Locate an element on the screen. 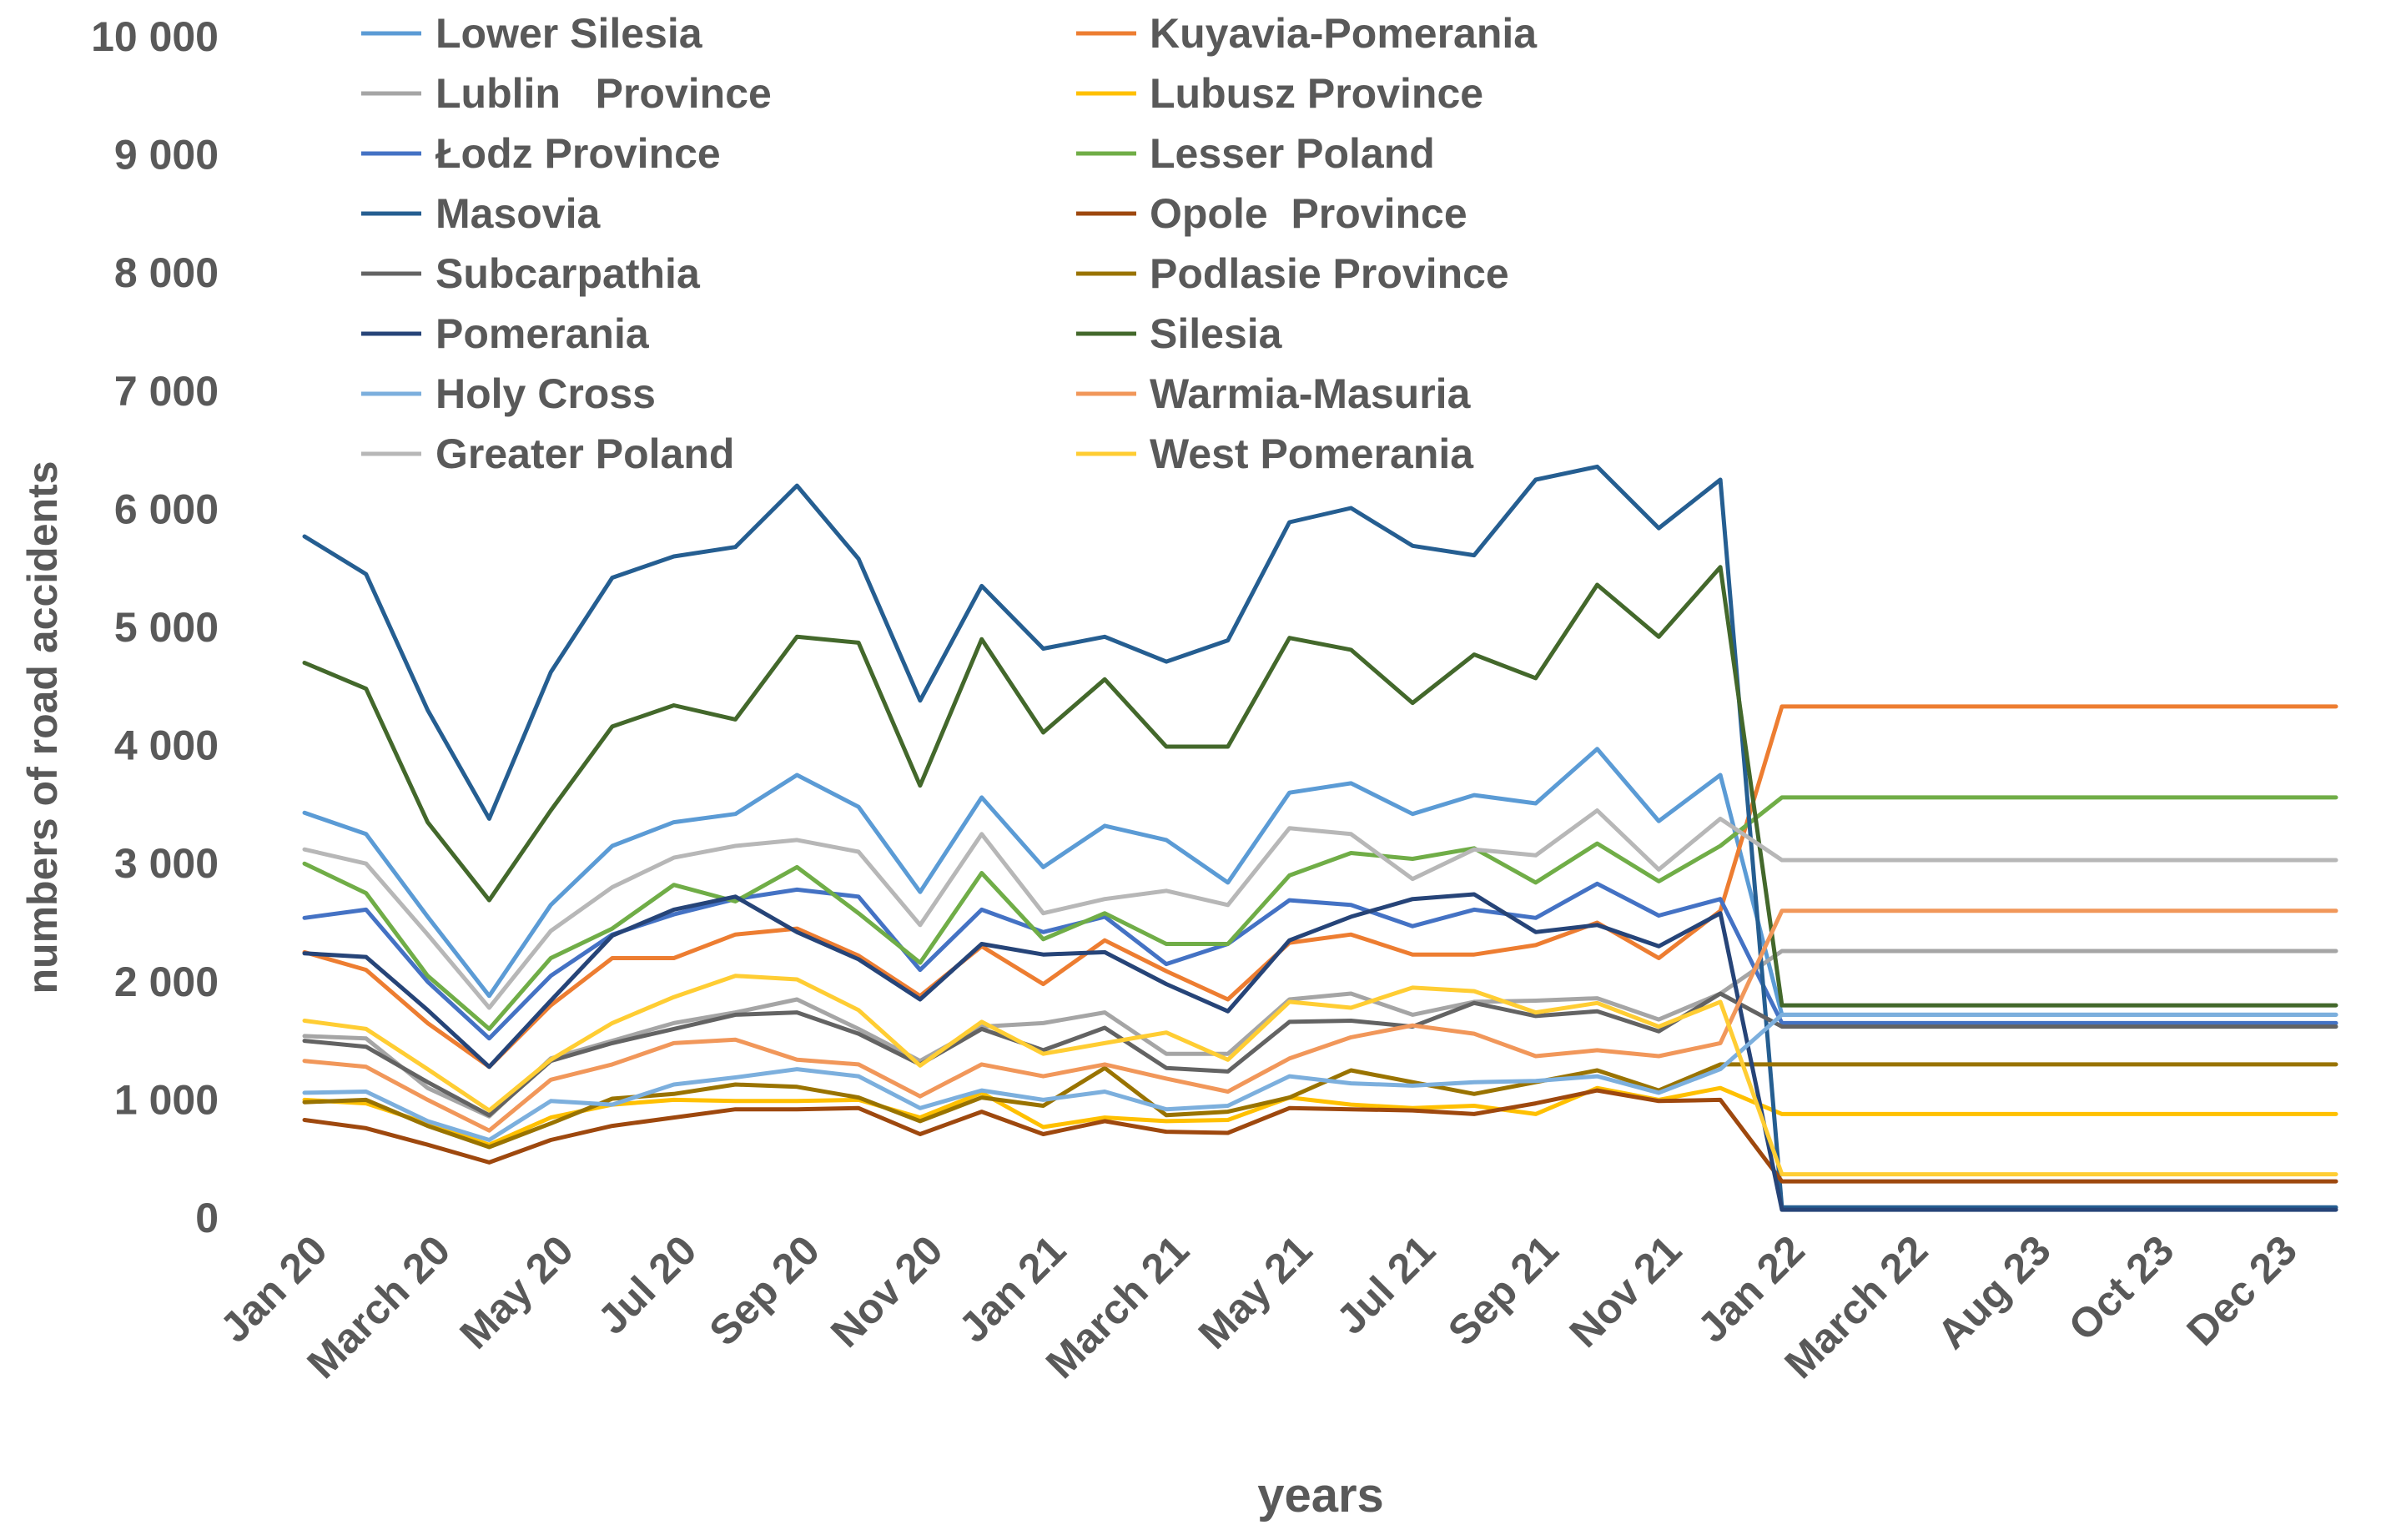 The height and width of the screenshot is (1540, 2381). x-tick-label: Sep 20 is located at coordinates (764, 1290).